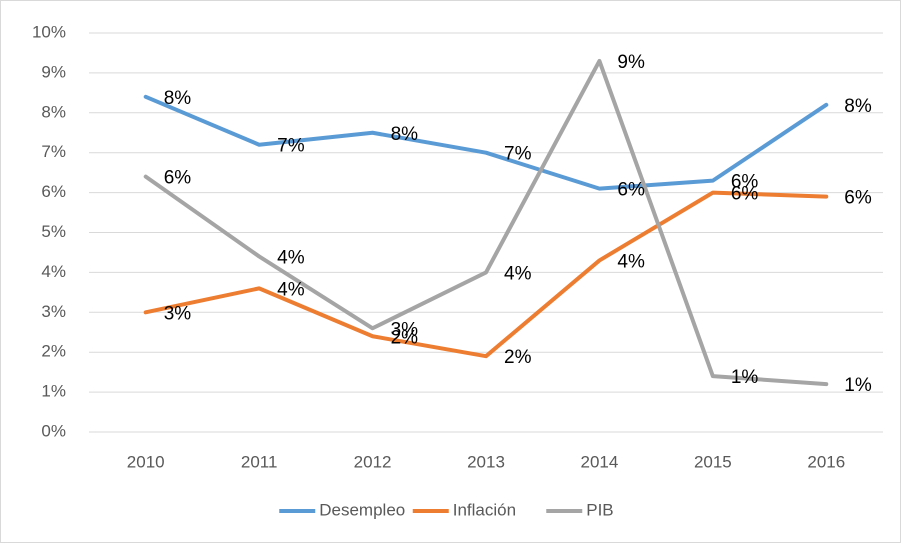 This screenshot has height=544, width=902. What do you see at coordinates (53, 391) in the screenshot?
I see `y-tick-label: 1%` at bounding box center [53, 391].